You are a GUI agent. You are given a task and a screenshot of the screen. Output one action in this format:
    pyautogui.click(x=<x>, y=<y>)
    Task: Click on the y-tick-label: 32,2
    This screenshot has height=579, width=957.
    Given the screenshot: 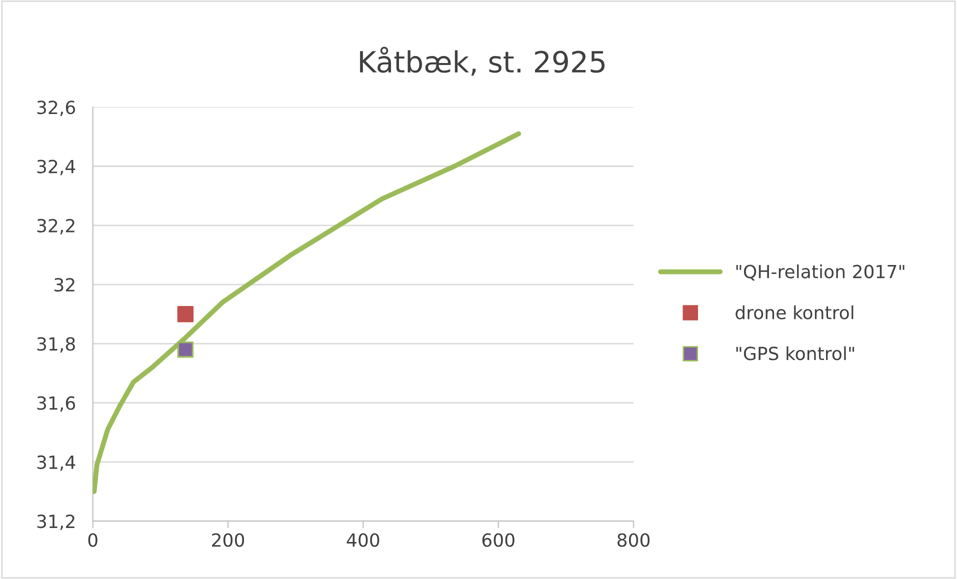 What is the action you would take?
    pyautogui.click(x=55, y=226)
    